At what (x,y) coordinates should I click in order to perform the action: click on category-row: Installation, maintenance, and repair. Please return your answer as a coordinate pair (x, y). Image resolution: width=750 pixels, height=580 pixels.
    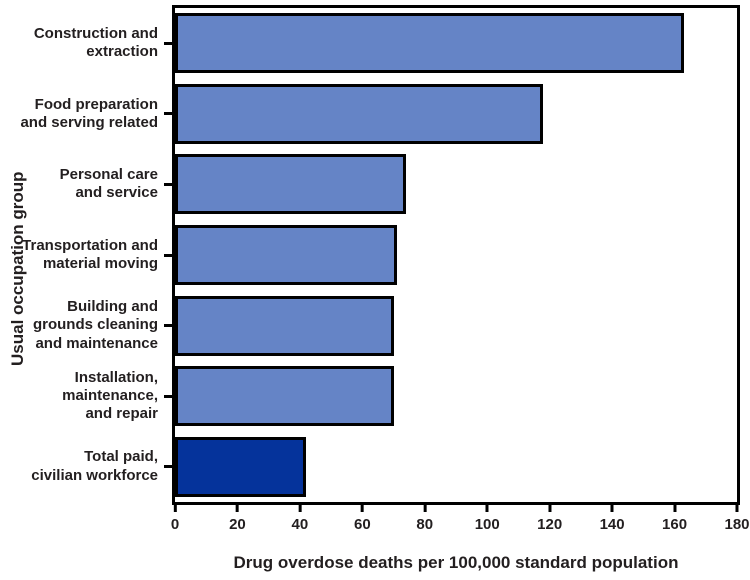
    Looking at the image, I should click on (368, 396).